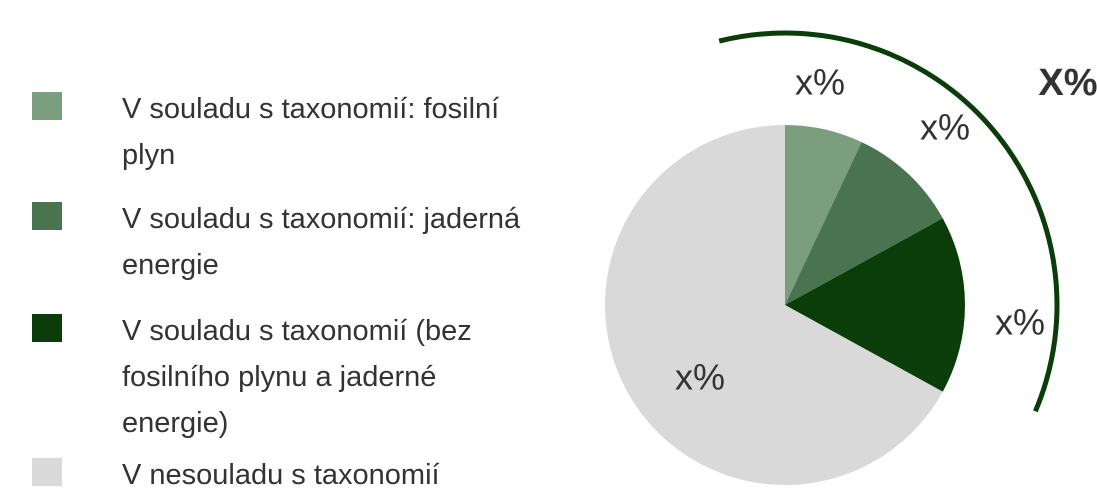  I want to click on legend-label: V nesouladu s taxonomií, so click(281, 475).